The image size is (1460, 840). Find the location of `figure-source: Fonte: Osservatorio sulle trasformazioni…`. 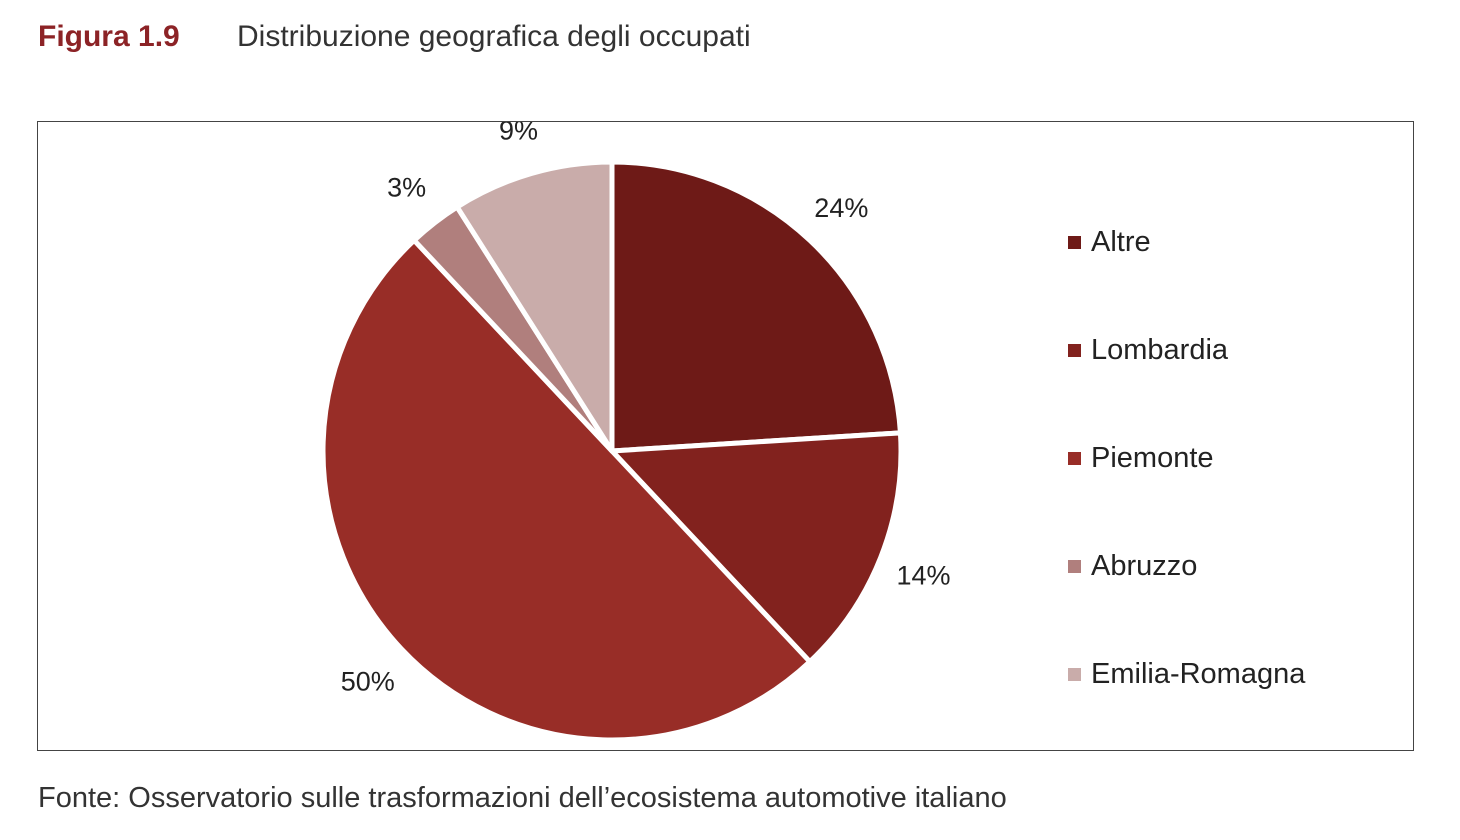

figure-source: Fonte: Osservatorio sulle trasformazioni… is located at coordinates (522, 798).